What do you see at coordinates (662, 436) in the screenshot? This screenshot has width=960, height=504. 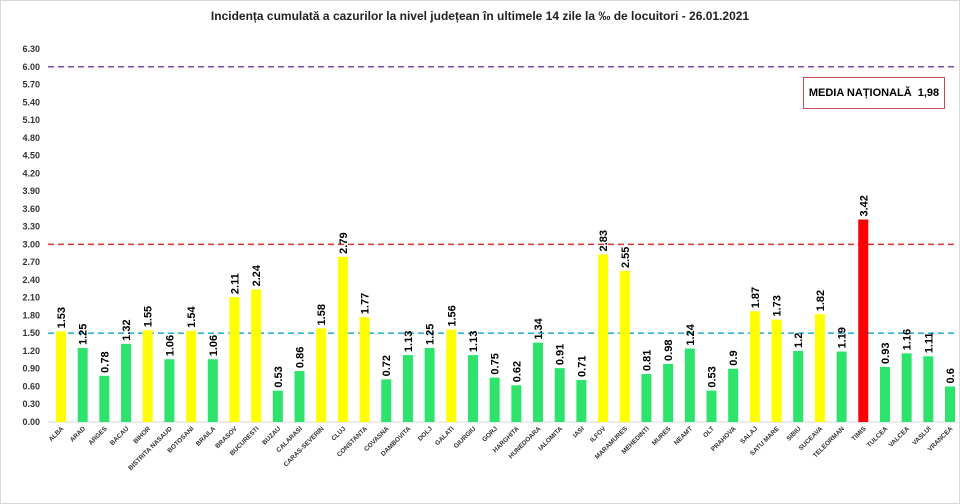 I see `x-tick-label: MURES` at bounding box center [662, 436].